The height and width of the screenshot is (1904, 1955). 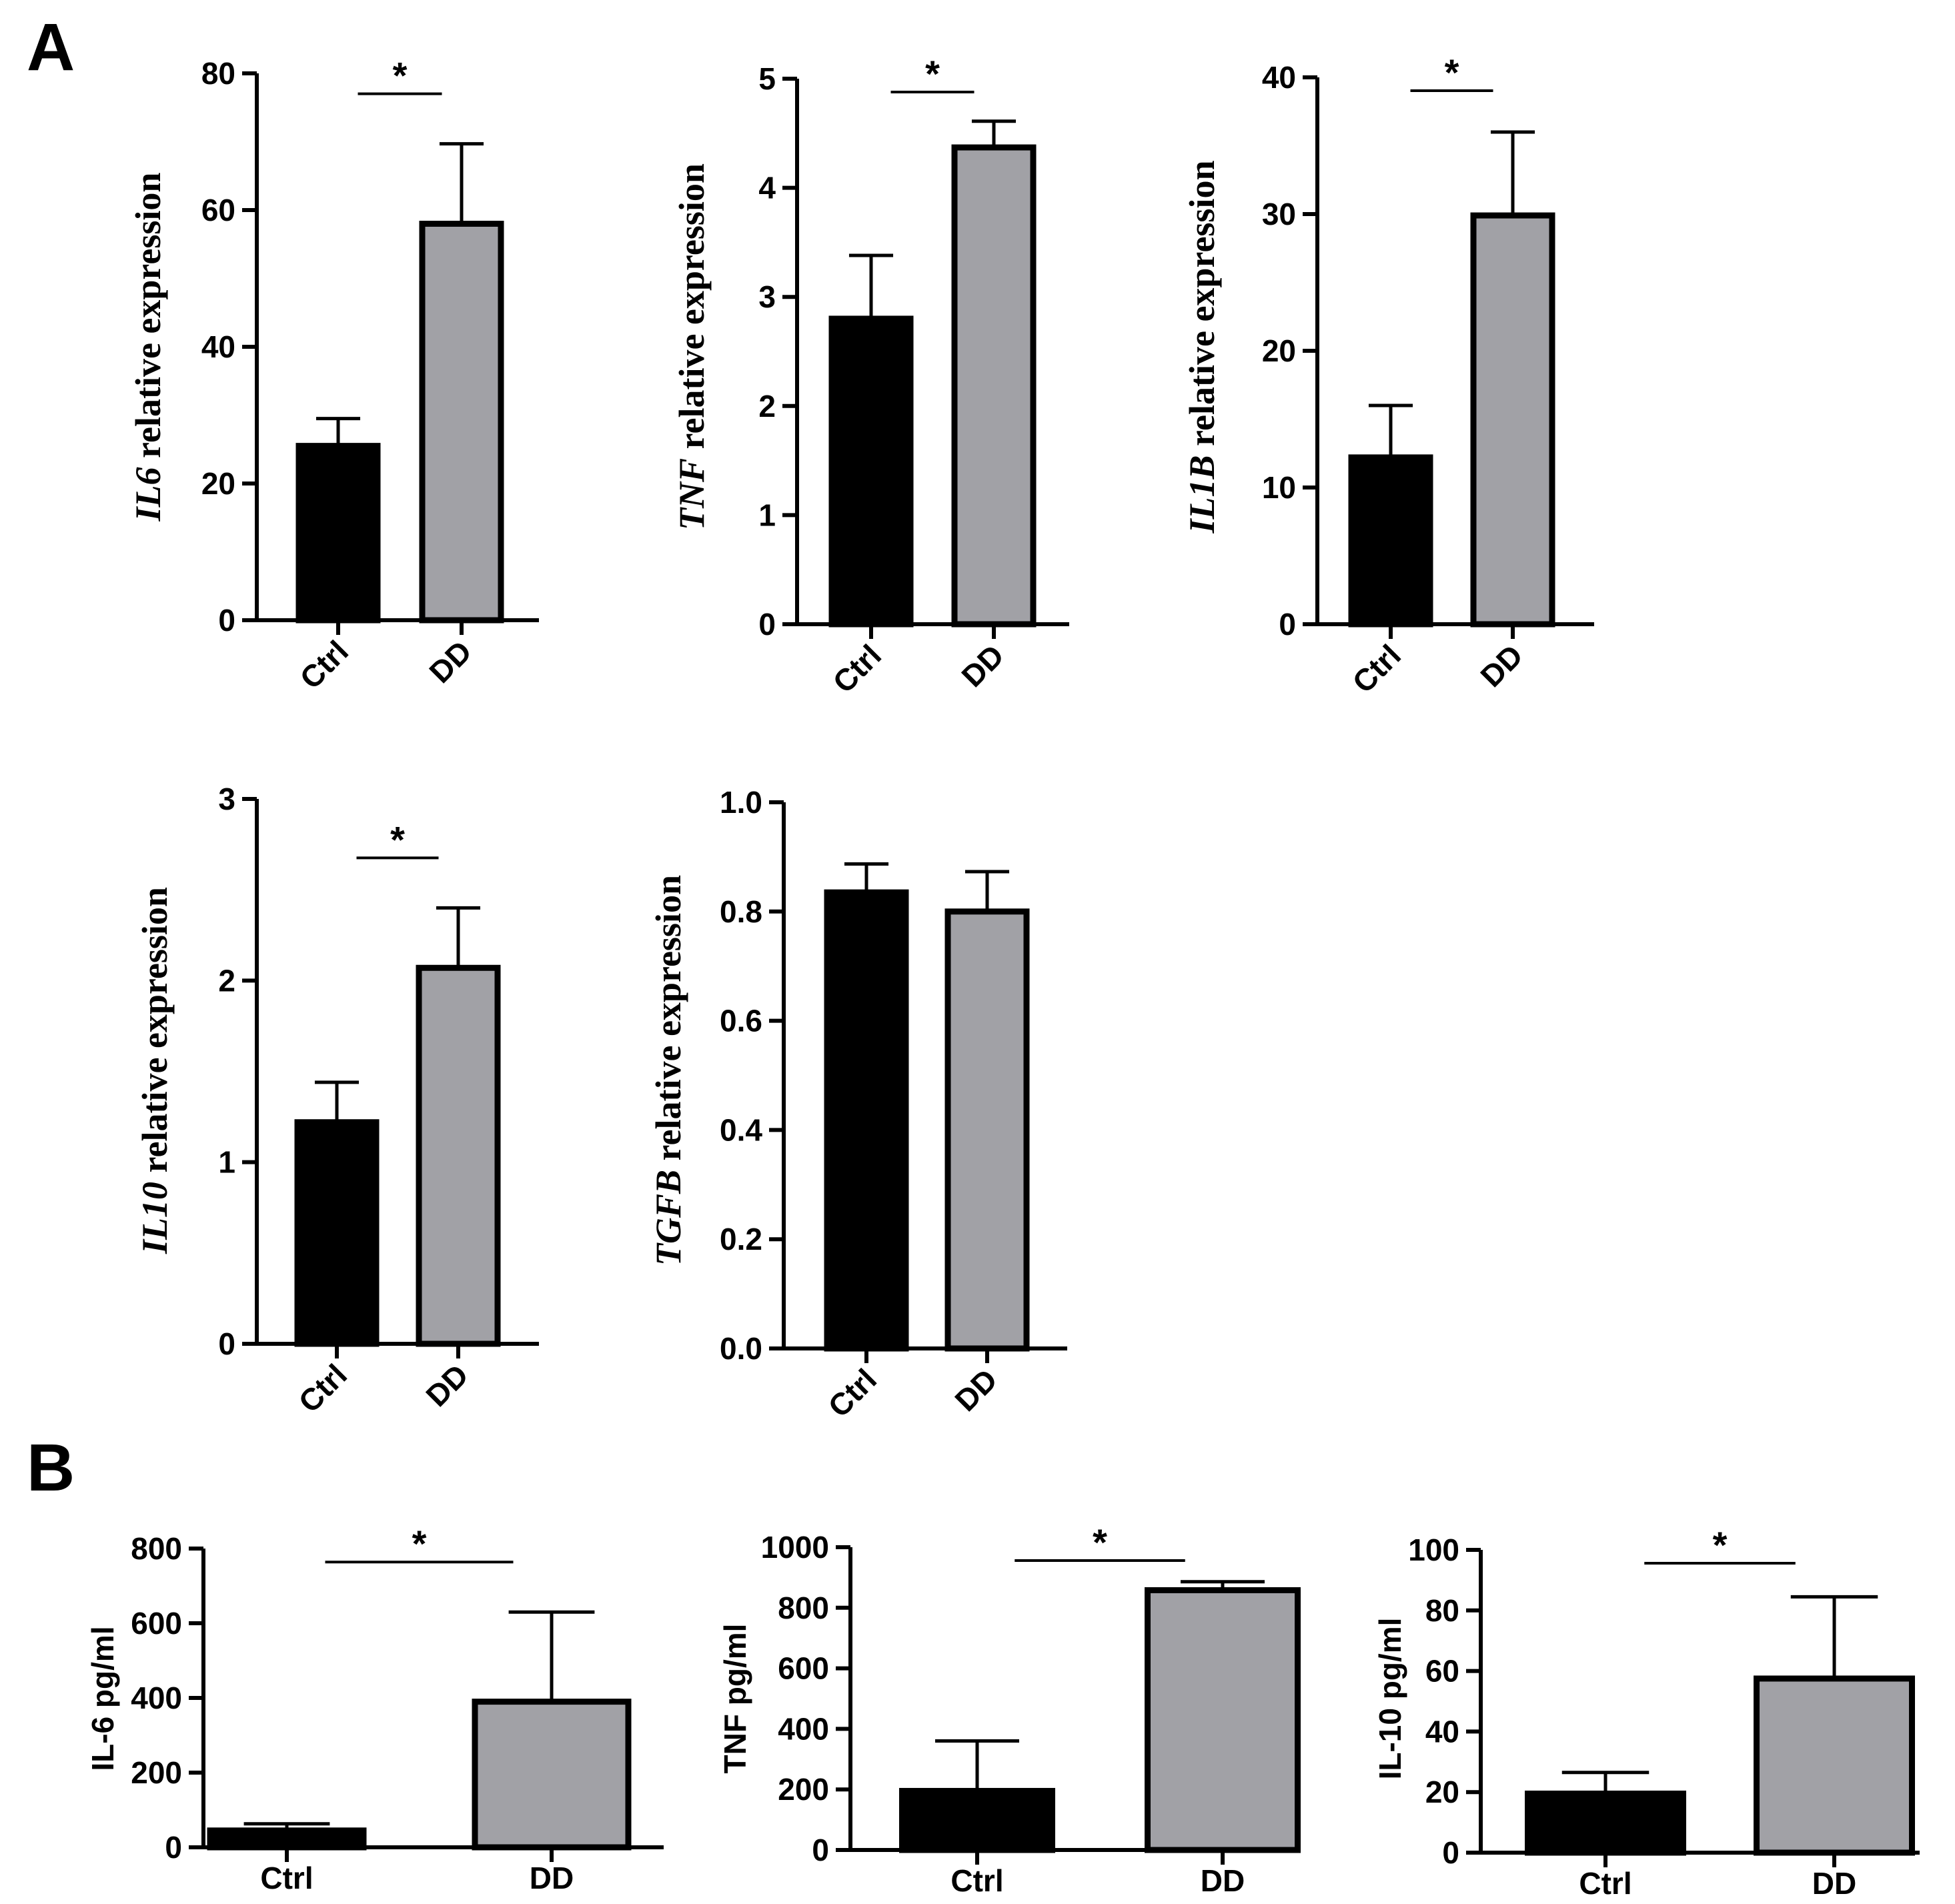 I want to click on y-tick-label: 10, so click(x=1279, y=487).